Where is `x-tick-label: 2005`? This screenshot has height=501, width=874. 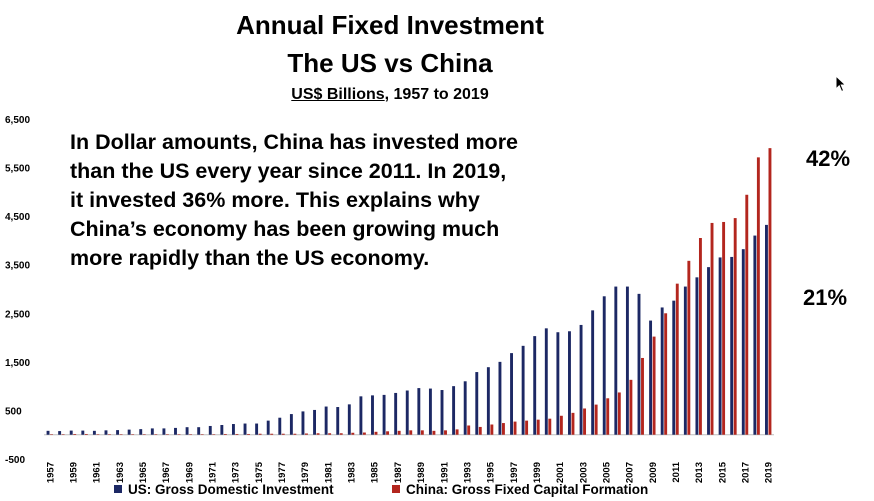 x-tick-label: 2005 is located at coordinates (607, 472).